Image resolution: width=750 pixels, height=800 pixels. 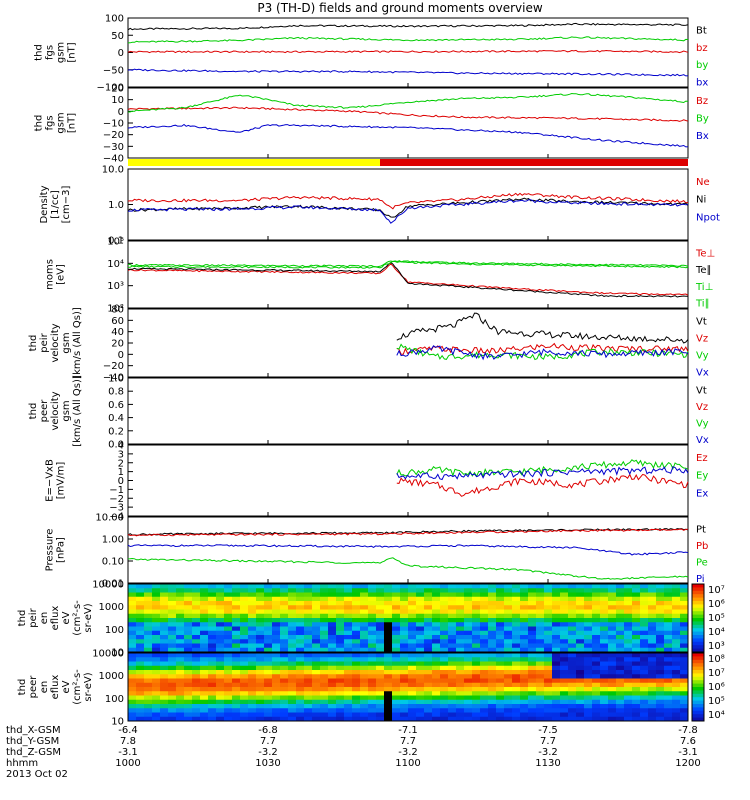 What do you see at coordinates (702, 407) in the screenshot?
I see `legend-Vz: Vz` at bounding box center [702, 407].